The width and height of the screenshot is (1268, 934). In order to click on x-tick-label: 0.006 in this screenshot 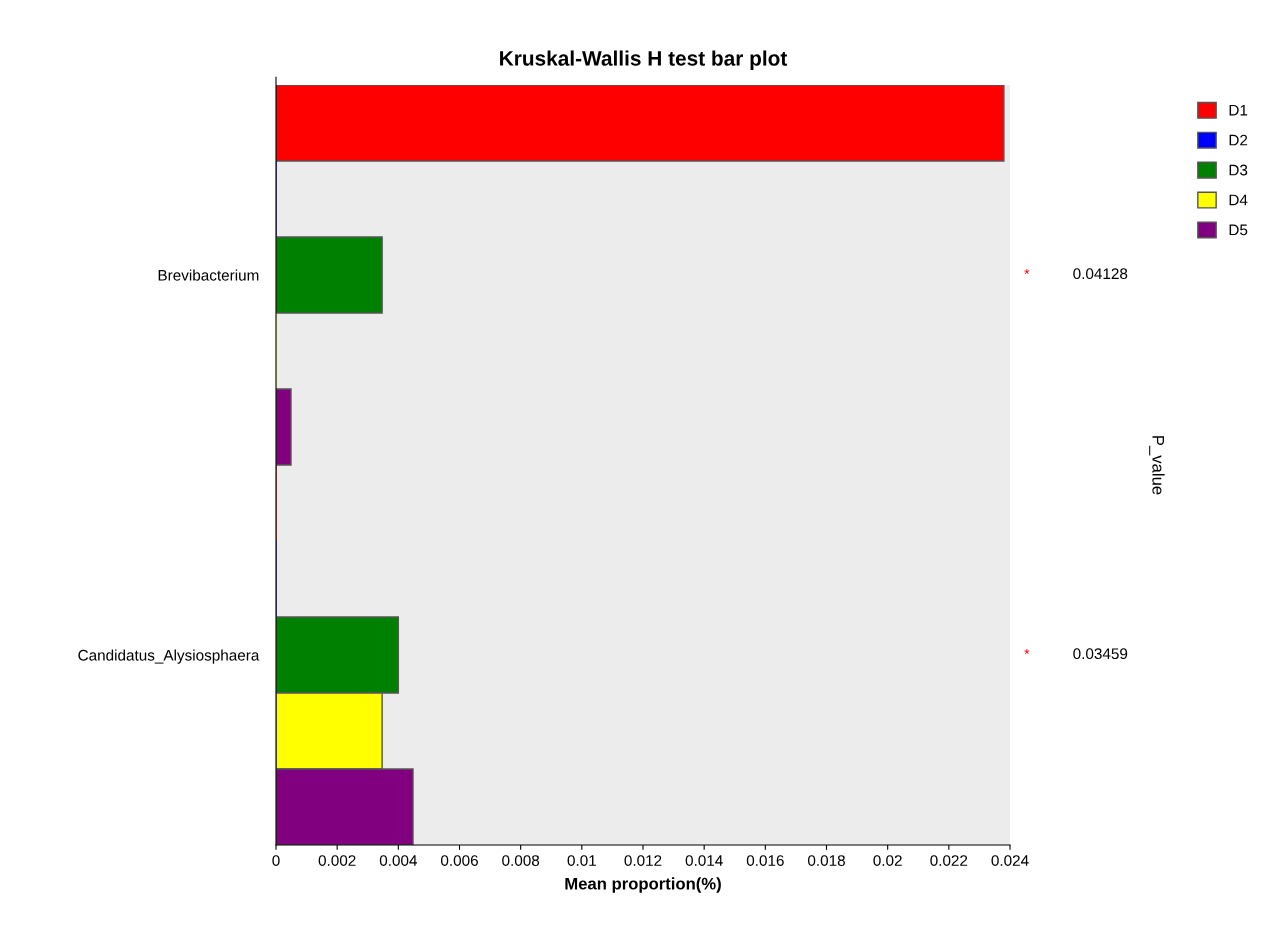, I will do `click(459, 860)`.